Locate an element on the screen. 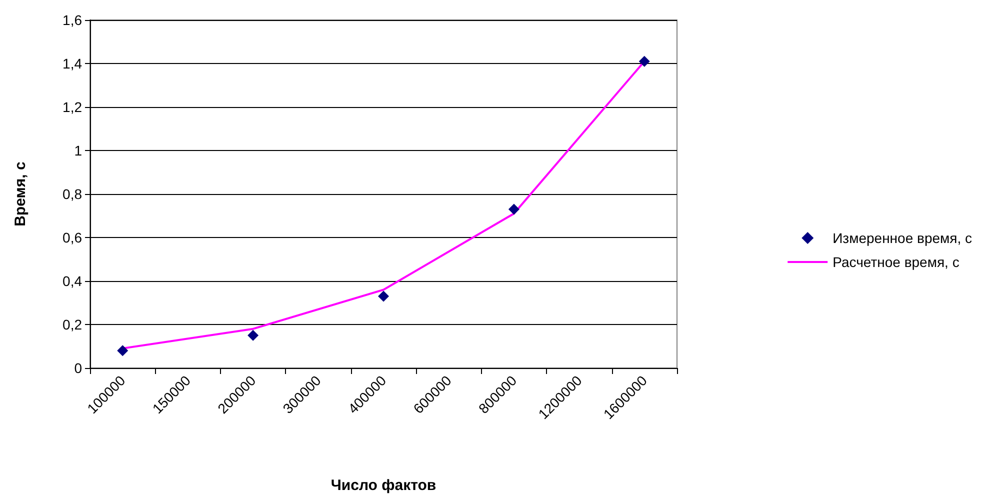 The height and width of the screenshot is (500, 987). y-tick-label: 1,6 is located at coordinates (72, 20).